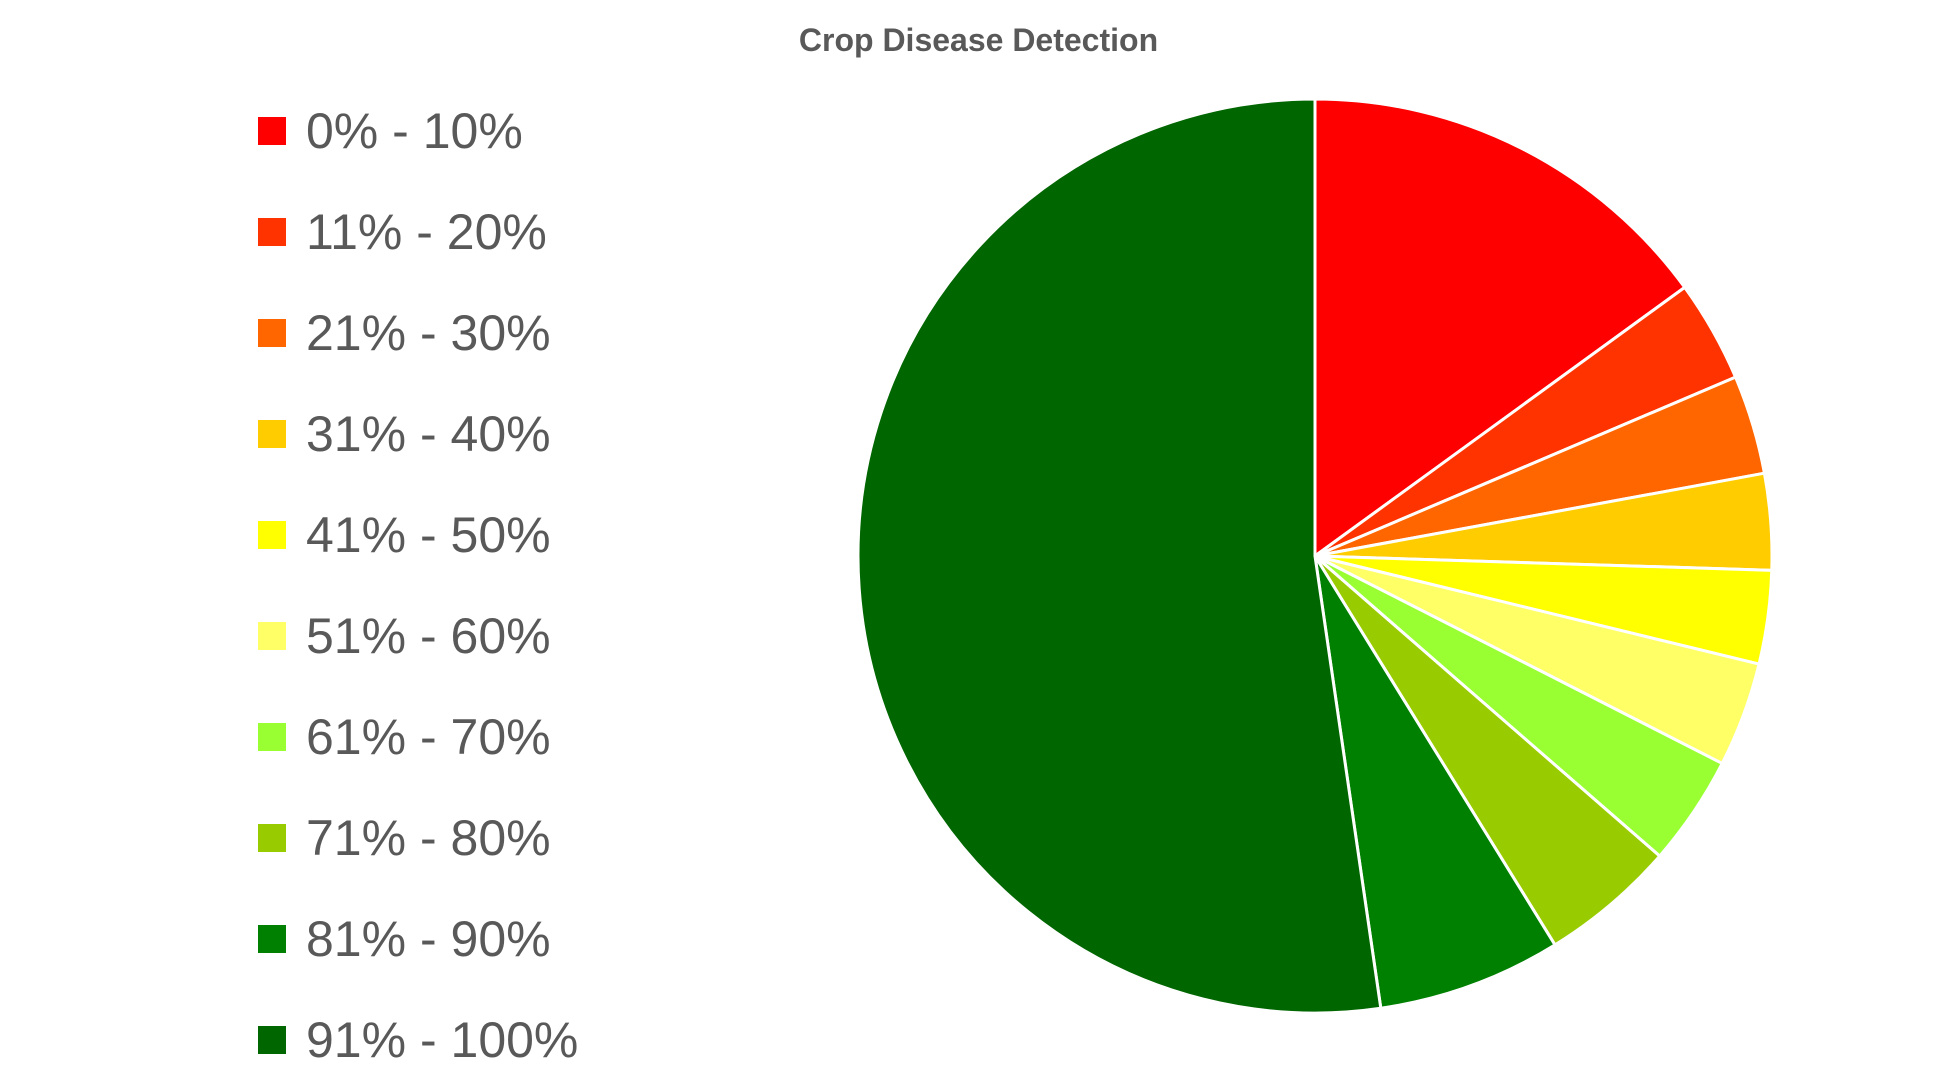  Describe the element at coordinates (428, 635) in the screenshot. I see `legend-label: 51% - 60%` at that location.